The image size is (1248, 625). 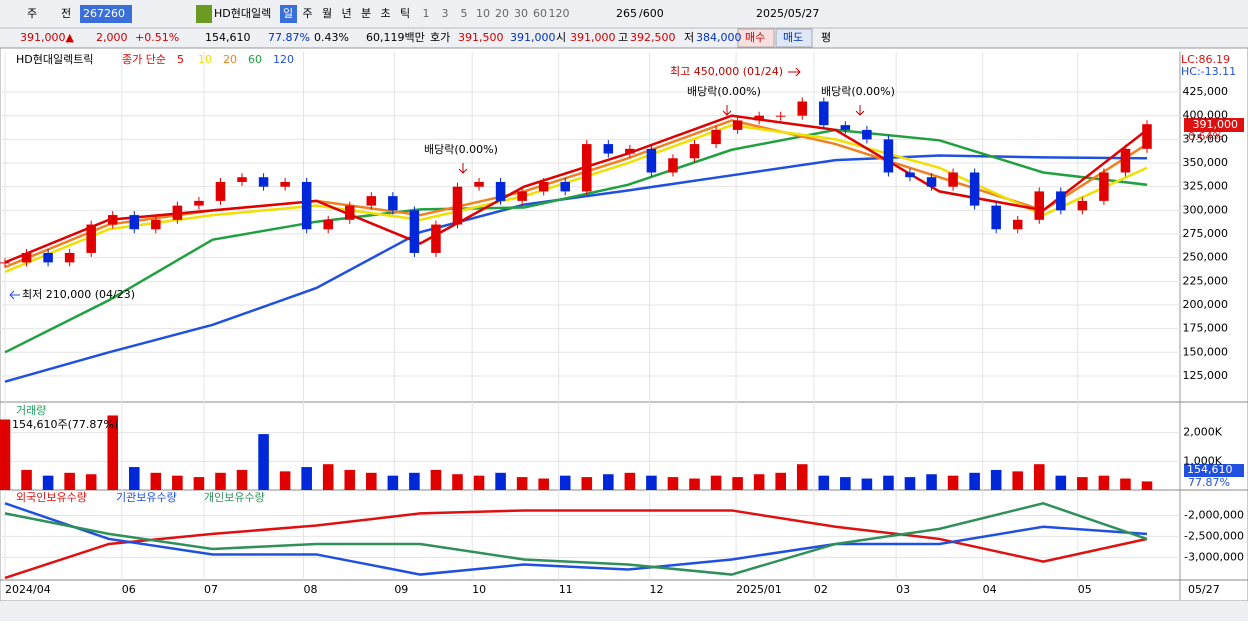 What do you see at coordinates (47, 37) in the screenshot?
I see `quote-item: 391,000▲` at bounding box center [47, 37].